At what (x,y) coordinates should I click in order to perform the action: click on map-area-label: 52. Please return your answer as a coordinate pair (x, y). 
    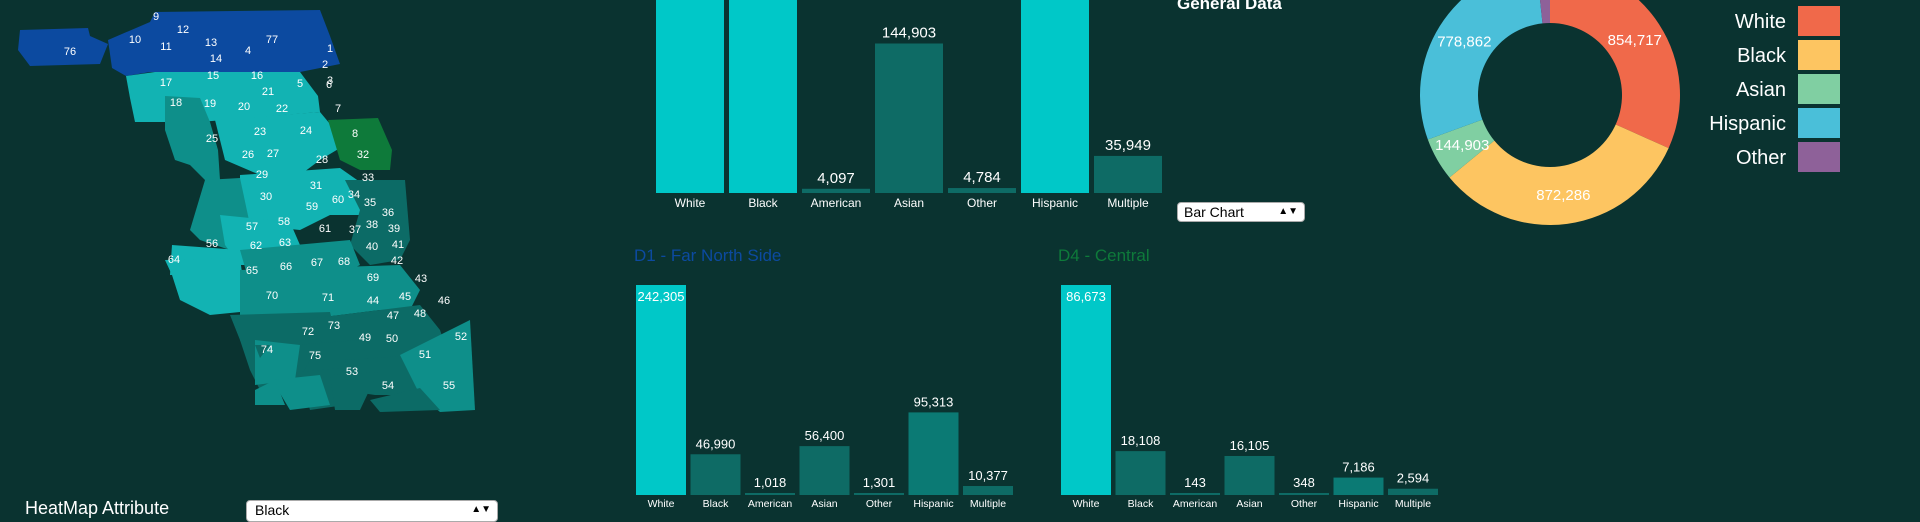
    Looking at the image, I should click on (461, 337).